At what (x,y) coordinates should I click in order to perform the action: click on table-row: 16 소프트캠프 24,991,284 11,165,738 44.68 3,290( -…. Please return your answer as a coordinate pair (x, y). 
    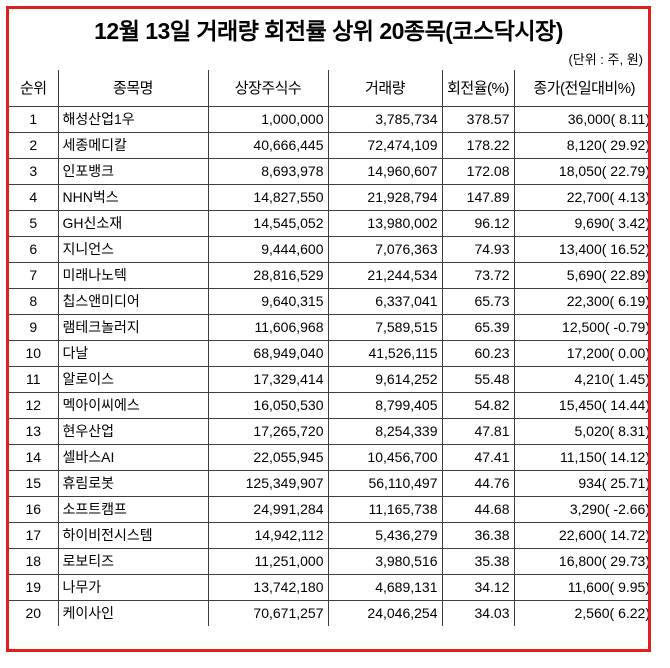
    Looking at the image, I should click on (328, 509).